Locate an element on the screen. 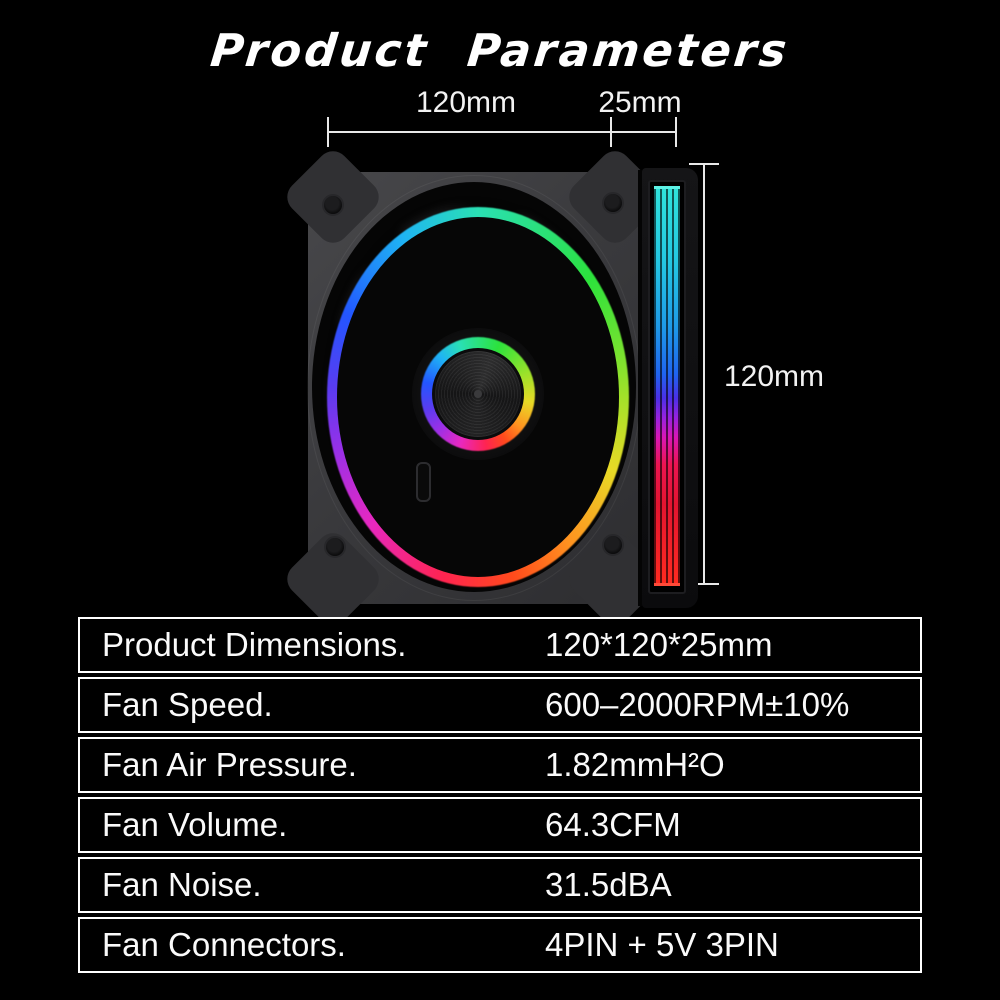 The height and width of the screenshot is (1000, 1000). fan-opening is located at coordinates (474, 387).